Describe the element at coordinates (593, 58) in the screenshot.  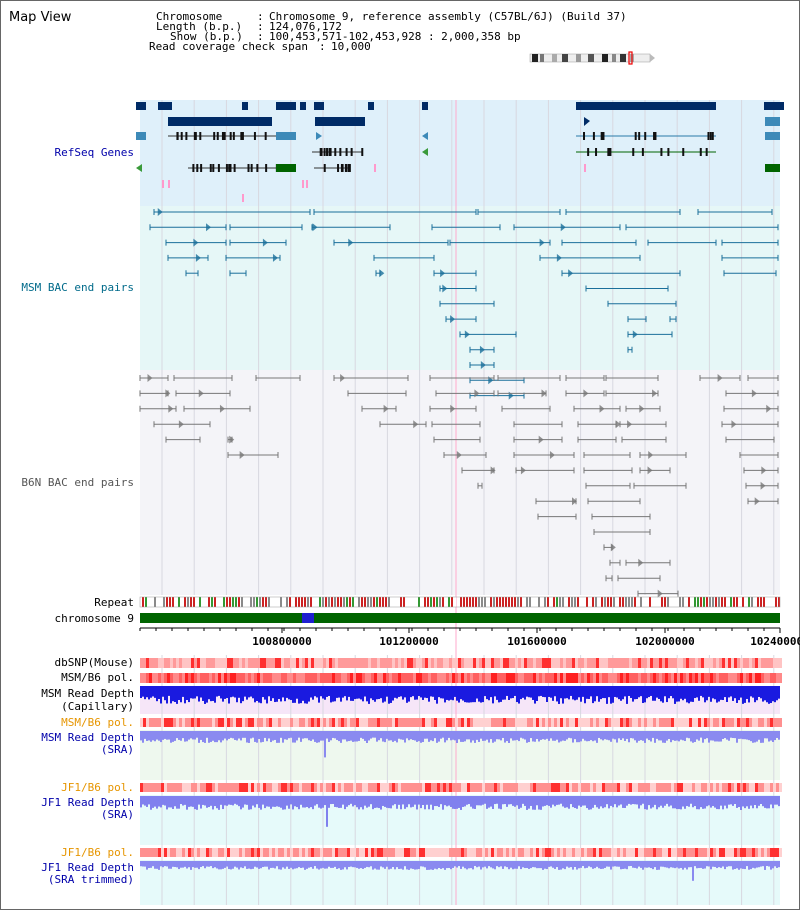
I see `chromosome-ideogram` at that location.